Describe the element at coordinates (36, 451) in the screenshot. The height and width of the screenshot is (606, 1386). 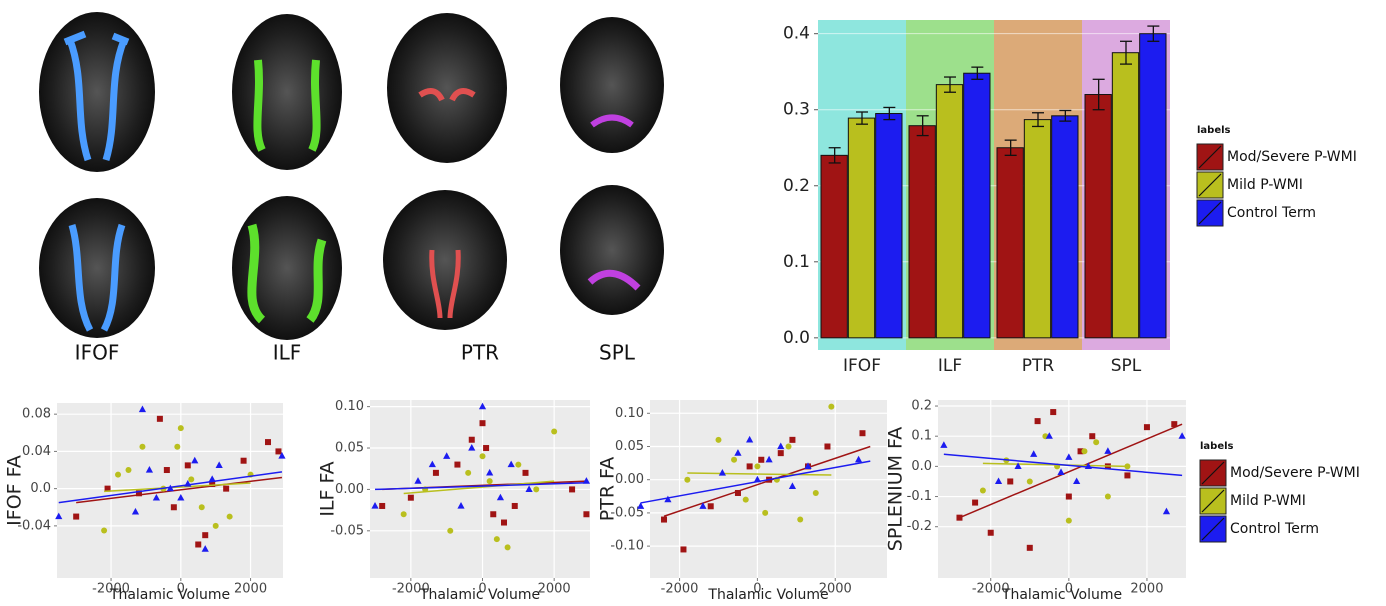
I see `y-tick-label: 0.04` at that location.